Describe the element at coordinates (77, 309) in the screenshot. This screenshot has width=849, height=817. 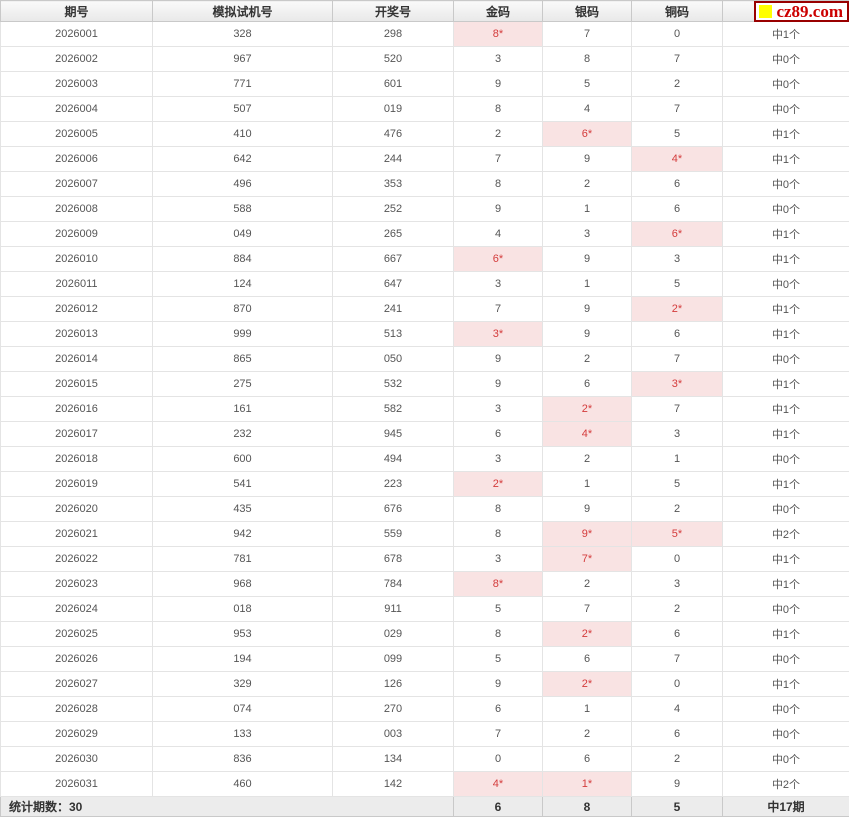
I see `issue-cell: 2026012` at that location.